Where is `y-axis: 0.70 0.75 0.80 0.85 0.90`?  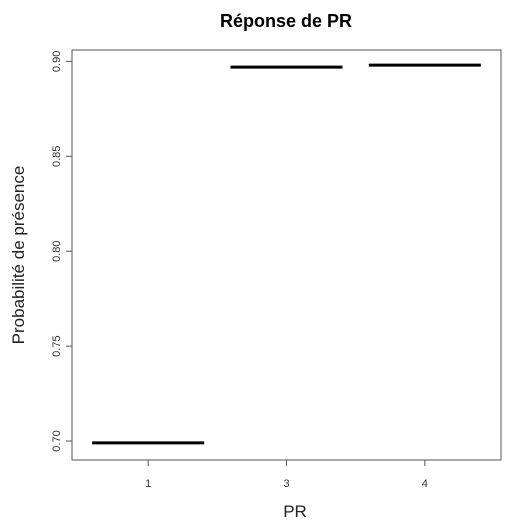
y-axis: 0.70 0.75 0.80 0.85 0.90 is located at coordinates (61, 251).